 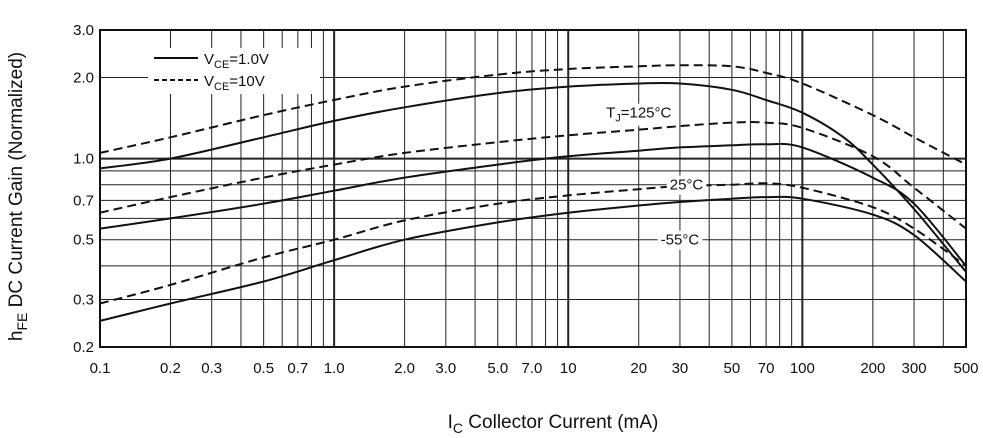 I want to click on curve-label: TJ=125°C, so click(x=639, y=114).